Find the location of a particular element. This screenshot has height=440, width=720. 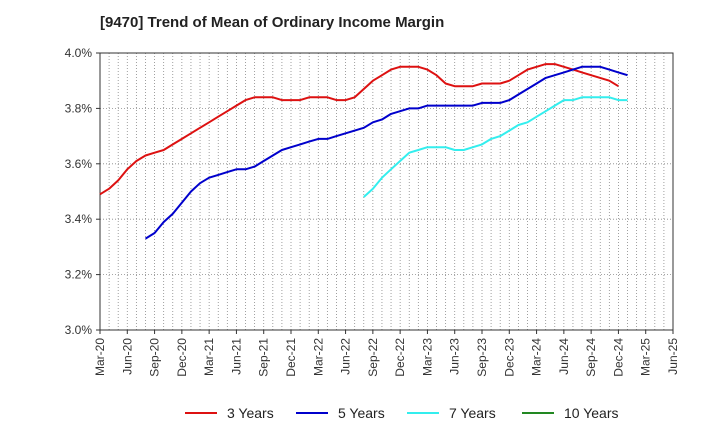

x-tick-label: Dec-20 is located at coordinates (182, 357).